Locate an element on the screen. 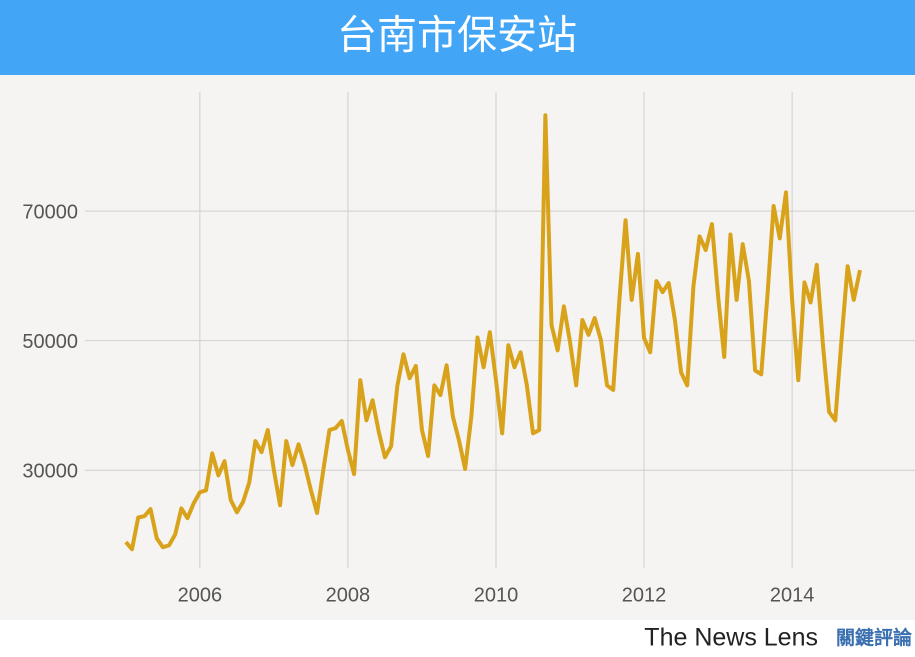 The height and width of the screenshot is (657, 915). chart-title: 台南市保安站 is located at coordinates (457, 36).